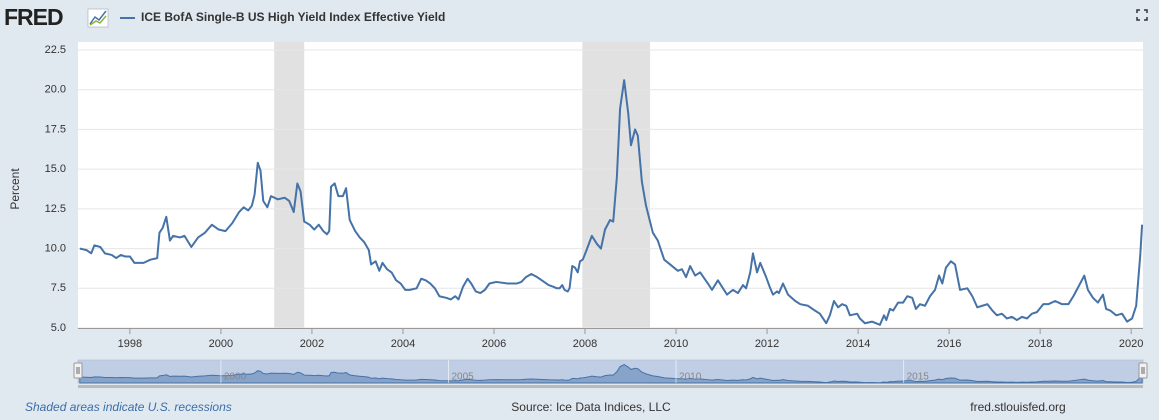  I want to click on y-tick-label: 5.0, so click(58, 328).